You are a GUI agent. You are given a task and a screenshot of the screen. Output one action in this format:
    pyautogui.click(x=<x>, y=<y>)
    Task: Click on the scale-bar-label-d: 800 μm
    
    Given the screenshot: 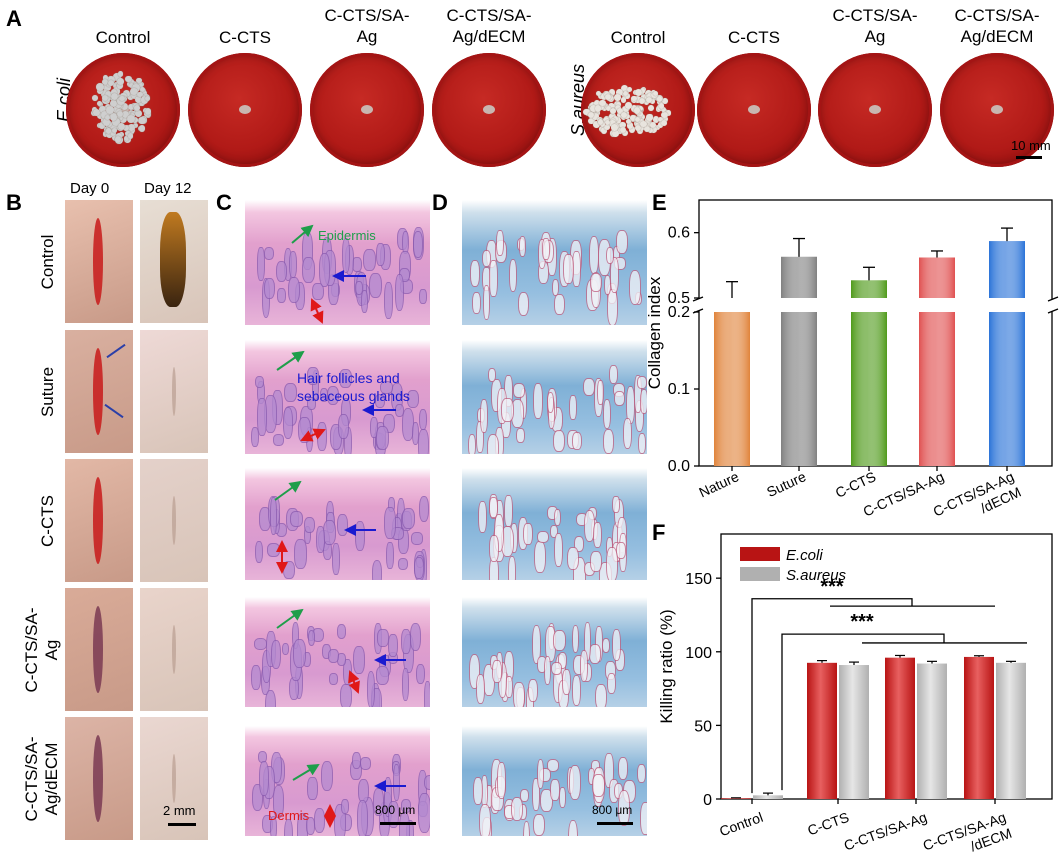 What is the action you would take?
    pyautogui.click(x=612, y=810)
    